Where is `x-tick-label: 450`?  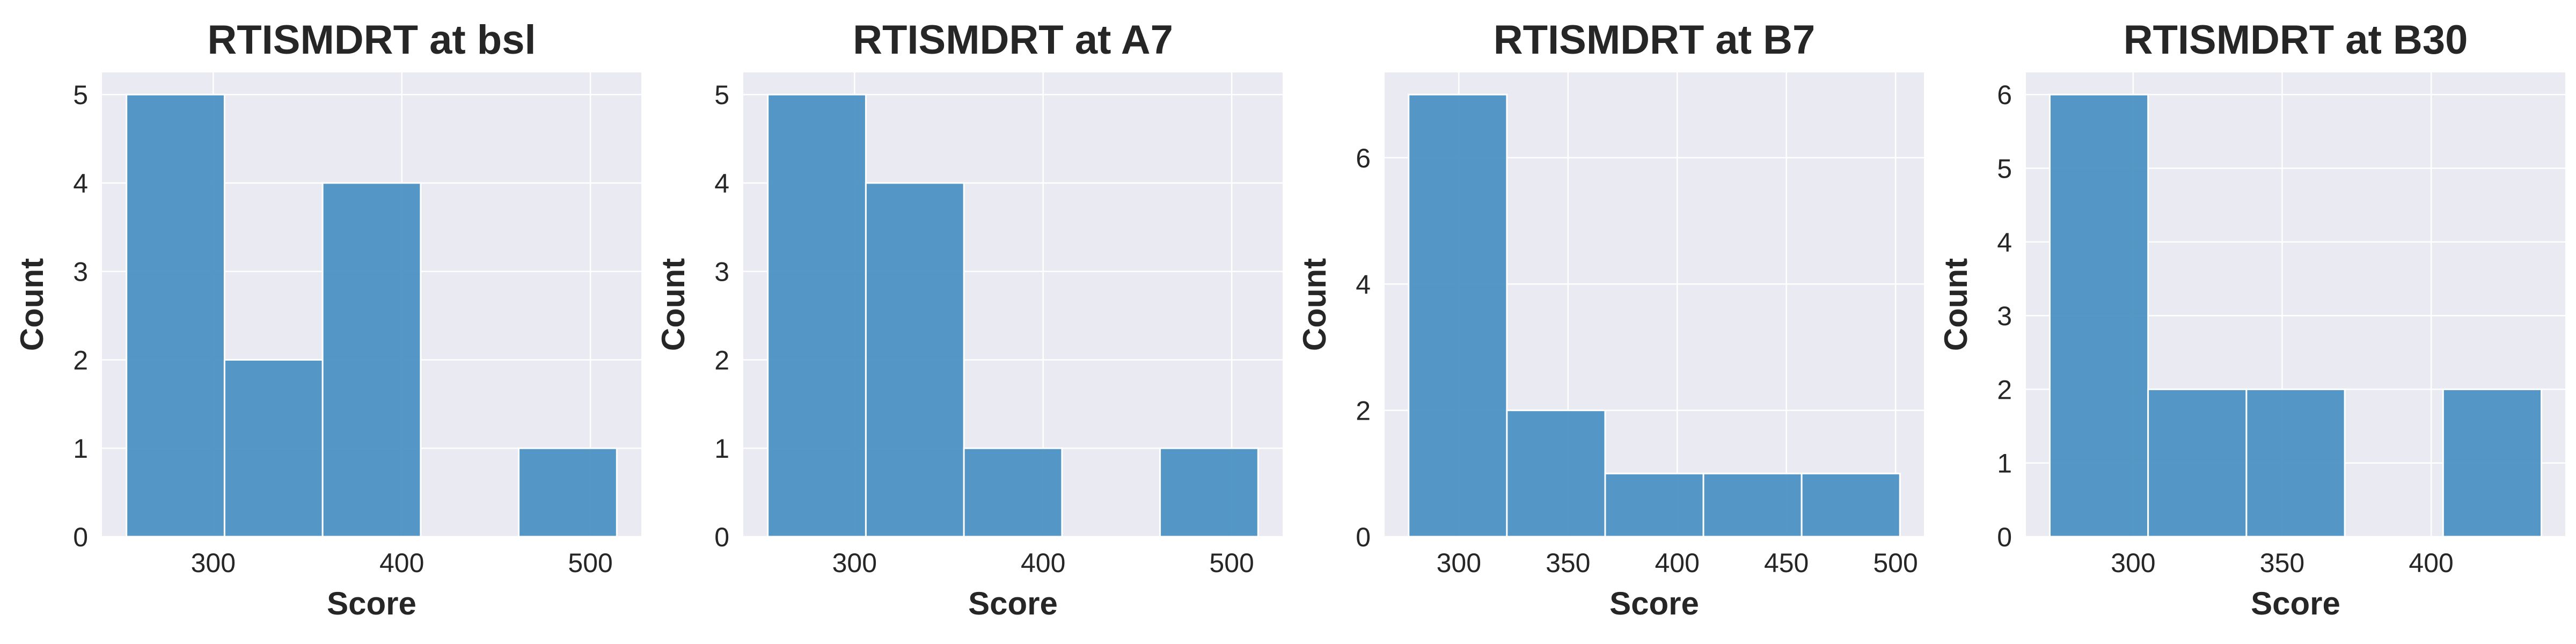 x-tick-label: 450 is located at coordinates (1786, 563).